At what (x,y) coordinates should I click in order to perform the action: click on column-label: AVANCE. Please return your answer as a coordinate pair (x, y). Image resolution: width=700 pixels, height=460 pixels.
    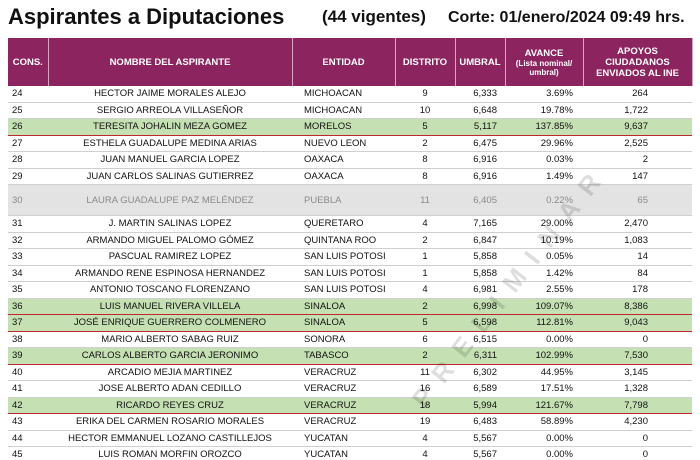
    Looking at the image, I should click on (544, 53).